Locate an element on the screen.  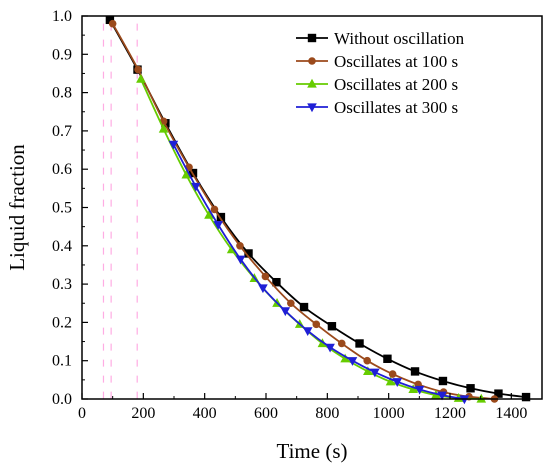
legend-item: Without oscillation is located at coordinates (380, 38).